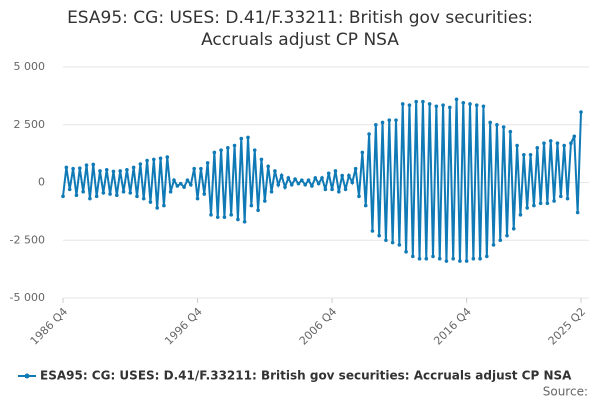  I want to click on y-tick-label: 0, so click(41, 182).